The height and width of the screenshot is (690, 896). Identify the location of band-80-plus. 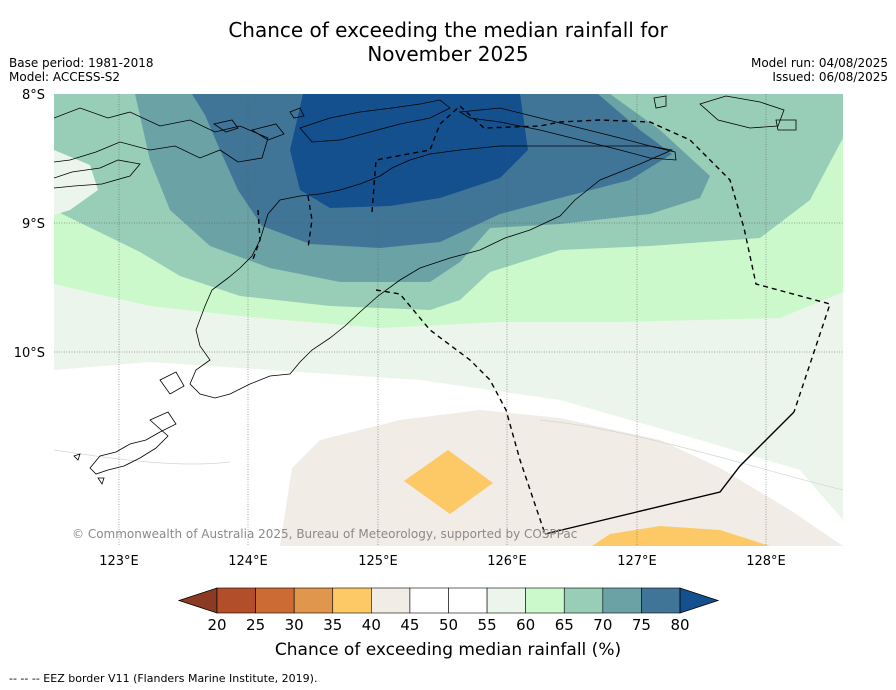
(409, 151).